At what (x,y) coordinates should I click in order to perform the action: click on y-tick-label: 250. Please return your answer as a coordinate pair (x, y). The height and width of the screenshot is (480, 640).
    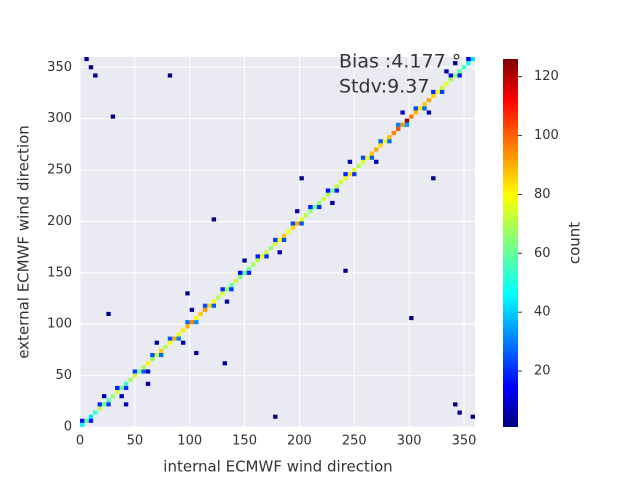
    Looking at the image, I should click on (59, 170).